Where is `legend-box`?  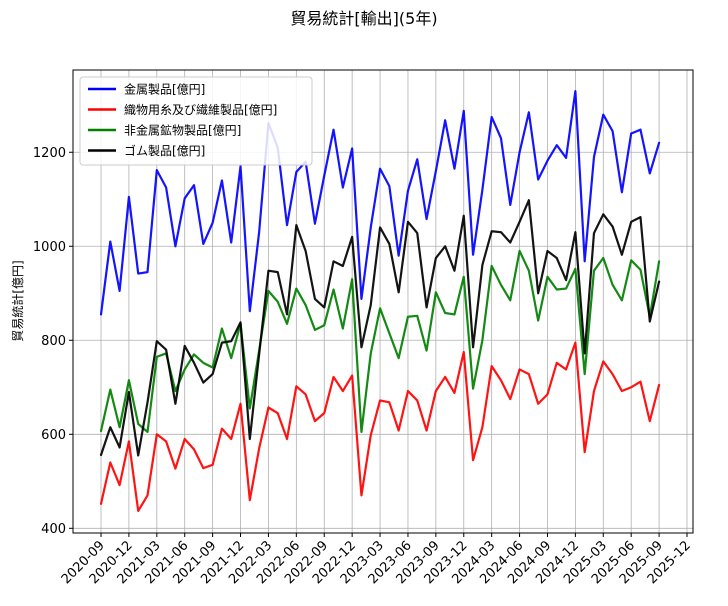 legend-box is located at coordinates (196, 121).